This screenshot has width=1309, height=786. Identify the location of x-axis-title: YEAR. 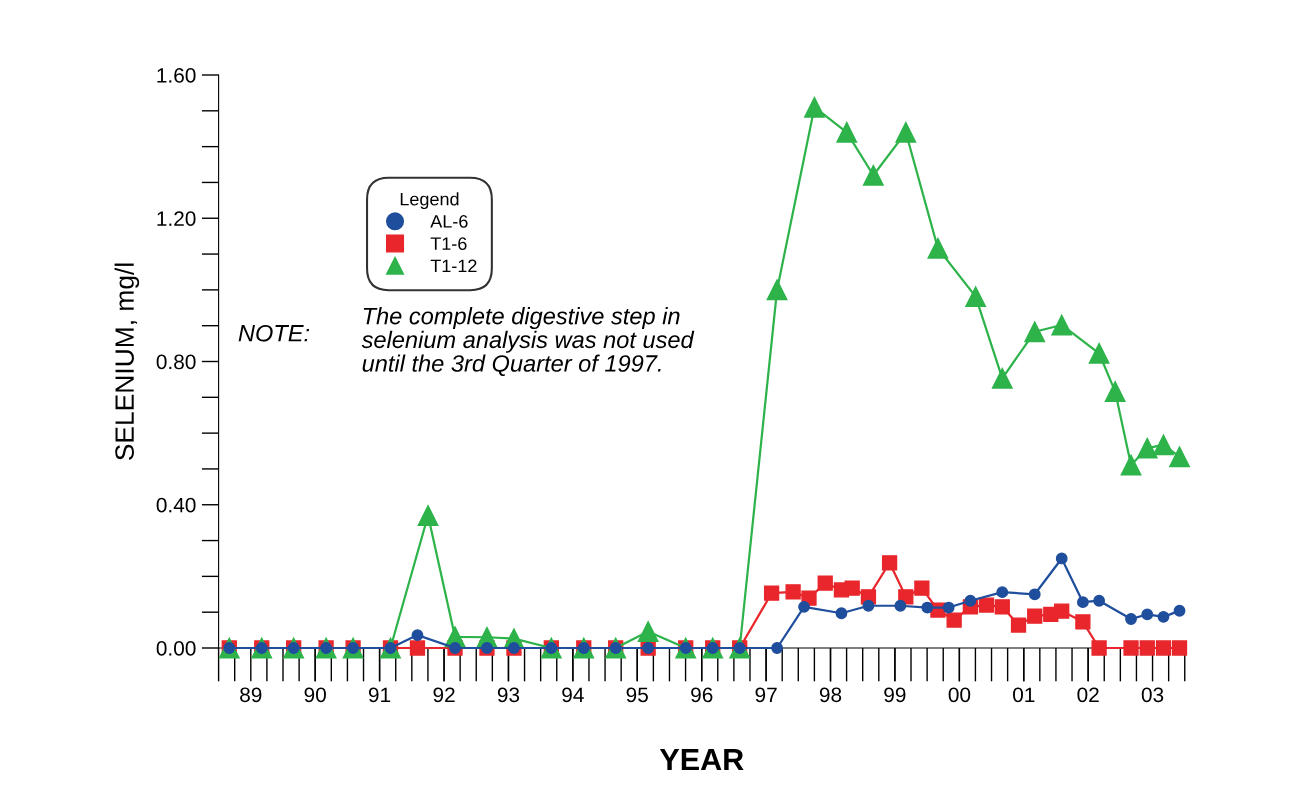
(701, 760).